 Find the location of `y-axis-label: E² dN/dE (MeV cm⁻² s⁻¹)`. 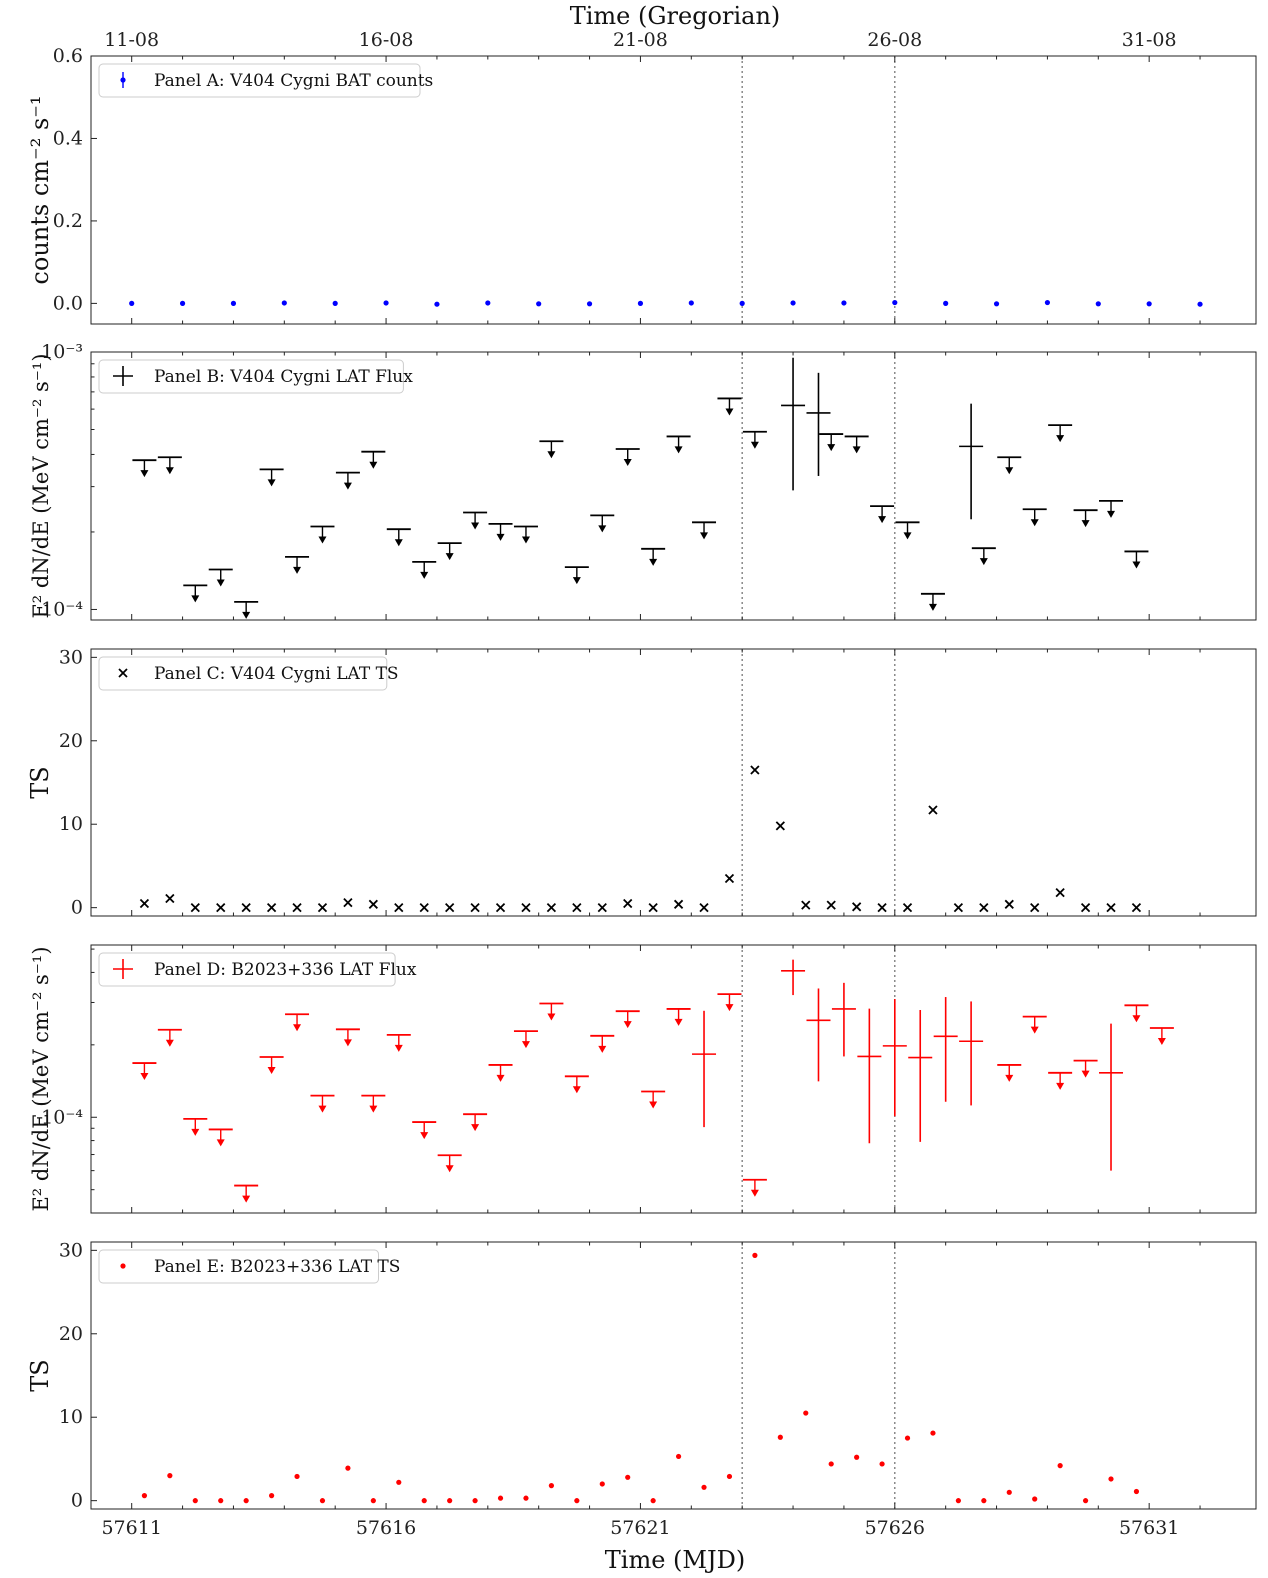

y-axis-label: E² dN/dE (MeV cm⁻² s⁻¹) is located at coordinates (41, 1078).